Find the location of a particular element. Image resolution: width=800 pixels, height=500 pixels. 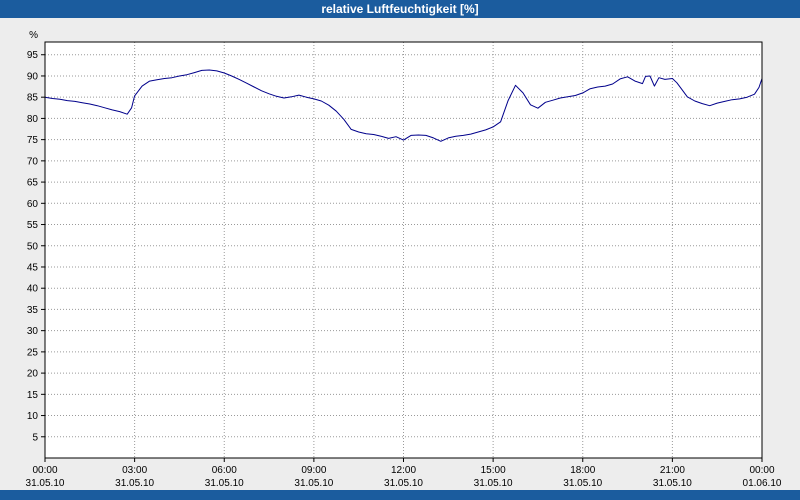

y-tick-label: 30 is located at coordinates (33, 331).